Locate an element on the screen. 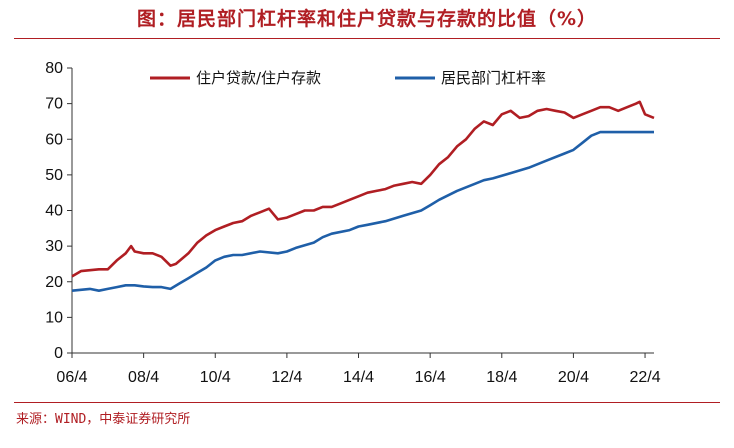  source-rule is located at coordinates (367, 402).